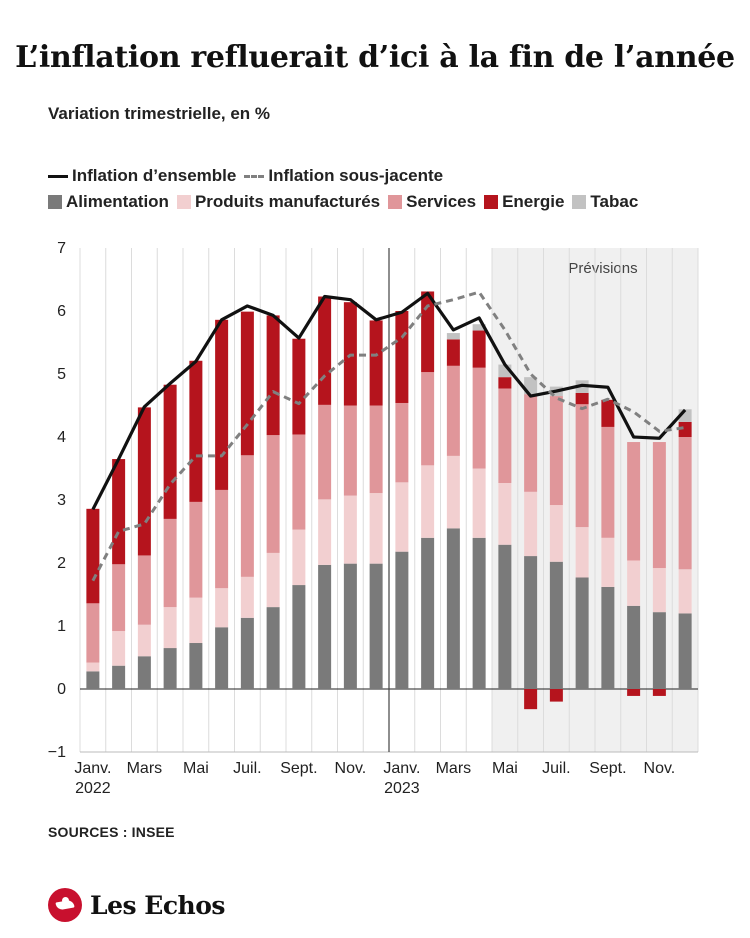 The width and height of the screenshot is (750, 938). I want to click on y-tick-label: 3, so click(61, 500).